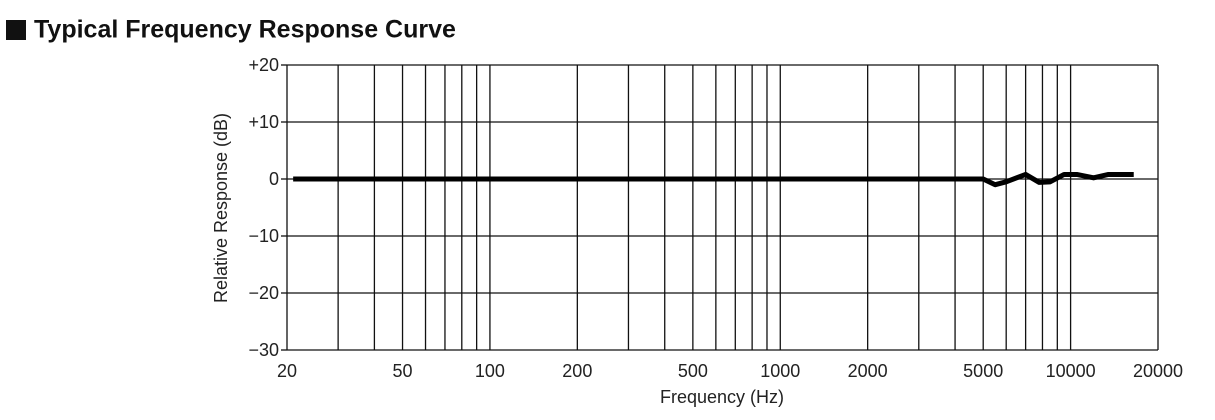  Describe the element at coordinates (693, 371) in the screenshot. I see `x-tick-label: 500` at that location.